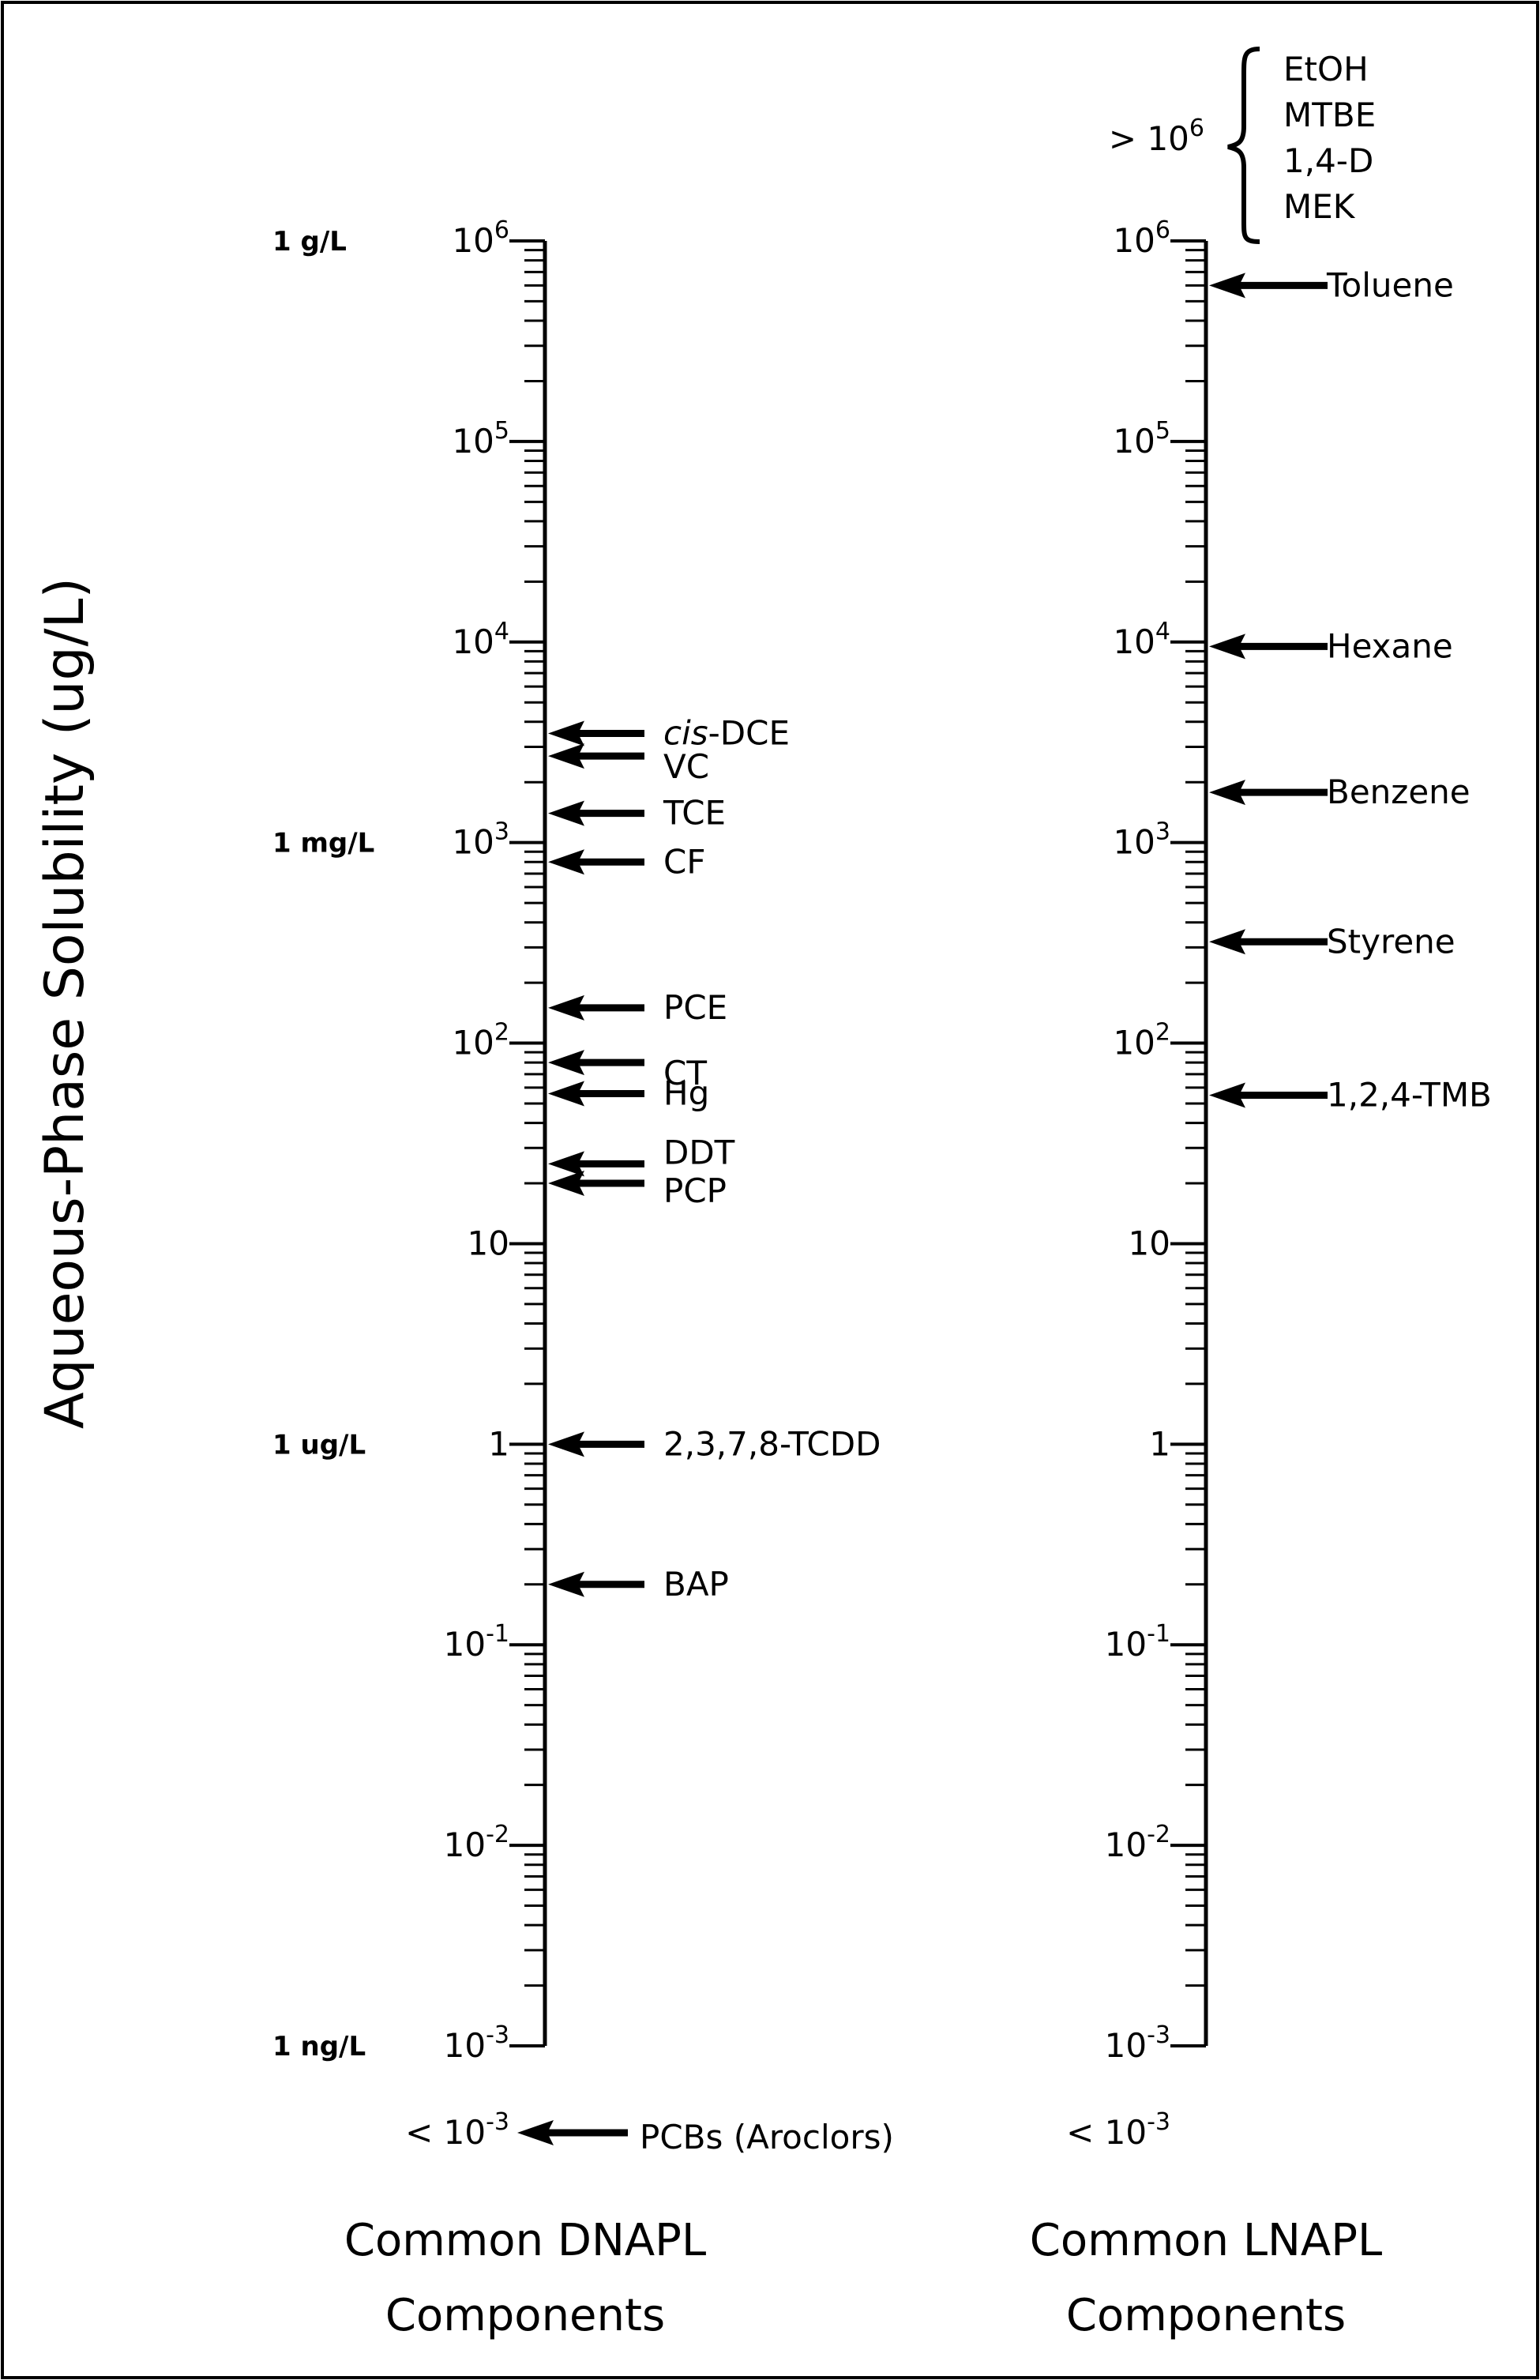 This screenshot has height=2380, width=1540. What do you see at coordinates (1156, 136) in the screenshot?
I see `above-range-label: > 106` at bounding box center [1156, 136].